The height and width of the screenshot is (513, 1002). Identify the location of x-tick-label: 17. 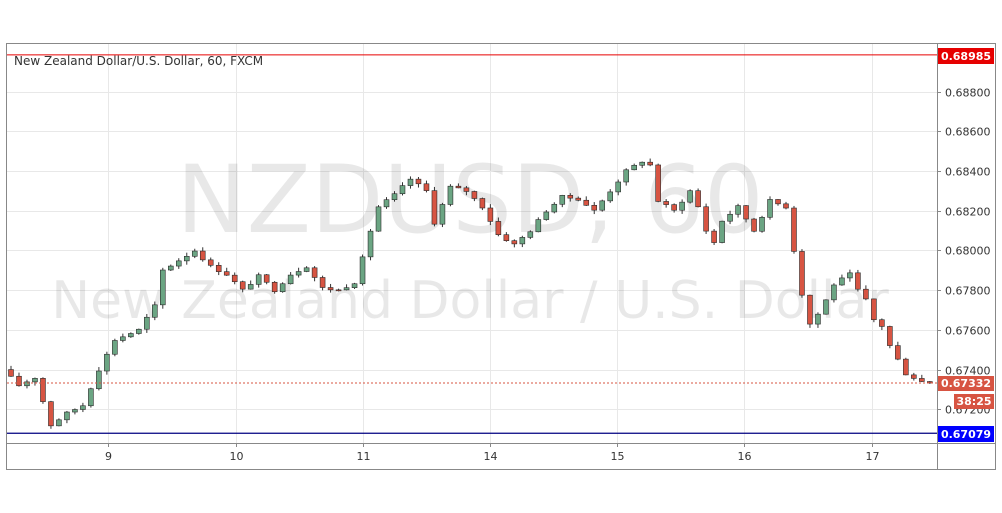
(873, 456).